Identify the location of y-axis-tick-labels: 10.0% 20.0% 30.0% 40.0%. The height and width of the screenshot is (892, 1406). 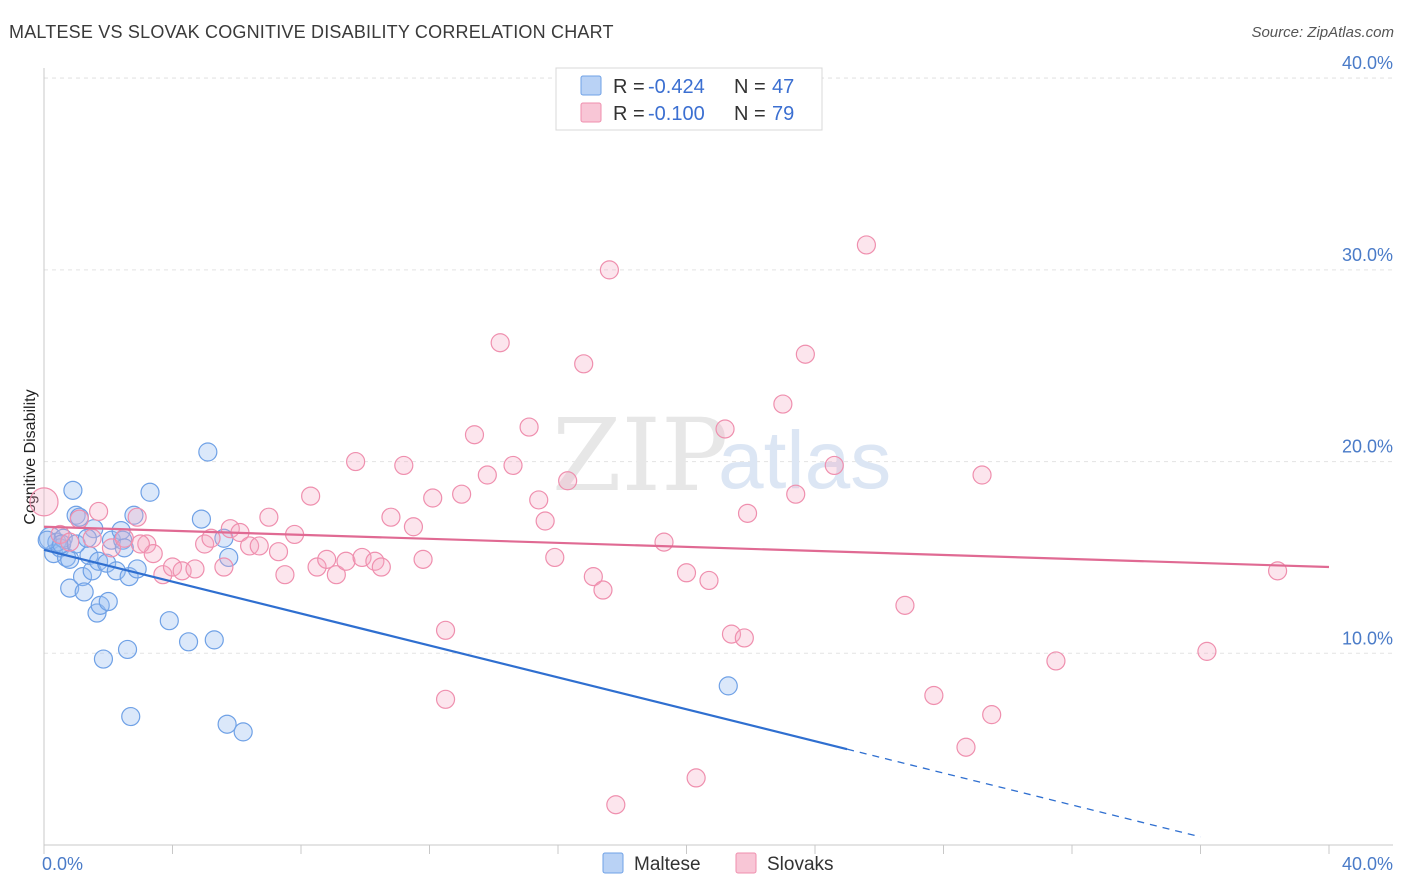
(1367, 350).